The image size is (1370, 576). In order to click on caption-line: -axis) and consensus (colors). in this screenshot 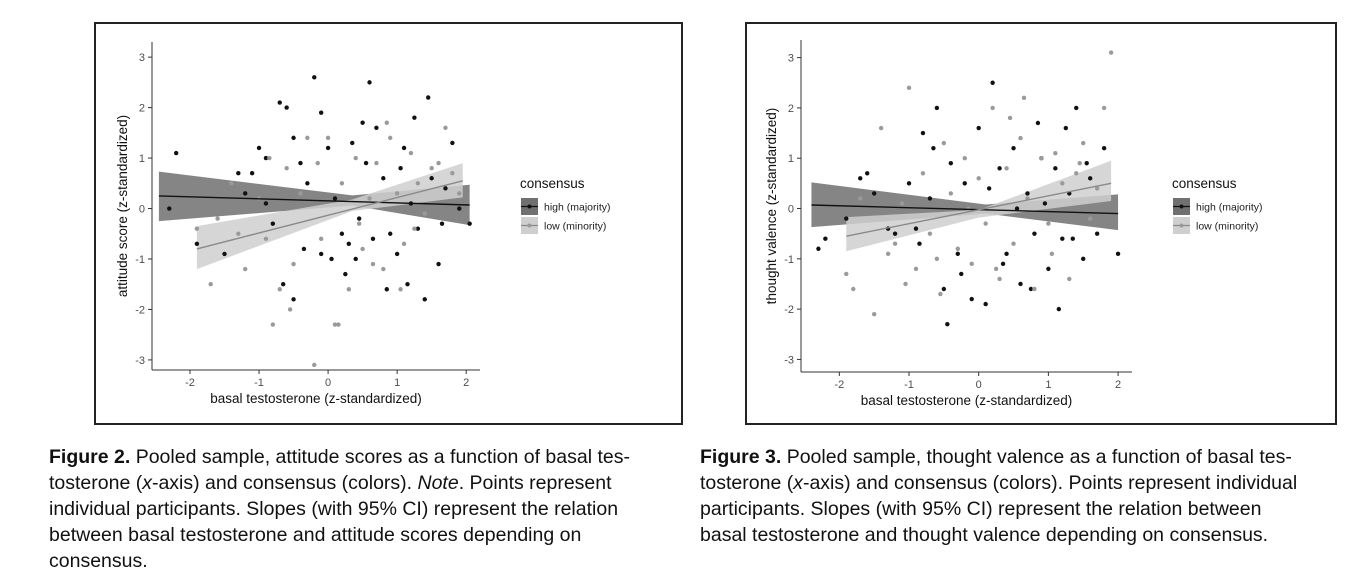, I will do `click(284, 483)`.